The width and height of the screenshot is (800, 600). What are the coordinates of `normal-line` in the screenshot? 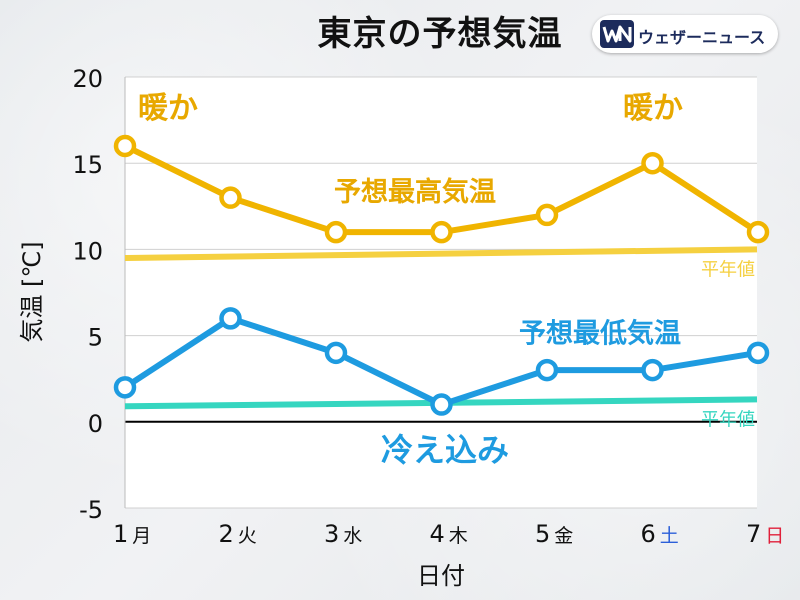 It's located at (441, 254).